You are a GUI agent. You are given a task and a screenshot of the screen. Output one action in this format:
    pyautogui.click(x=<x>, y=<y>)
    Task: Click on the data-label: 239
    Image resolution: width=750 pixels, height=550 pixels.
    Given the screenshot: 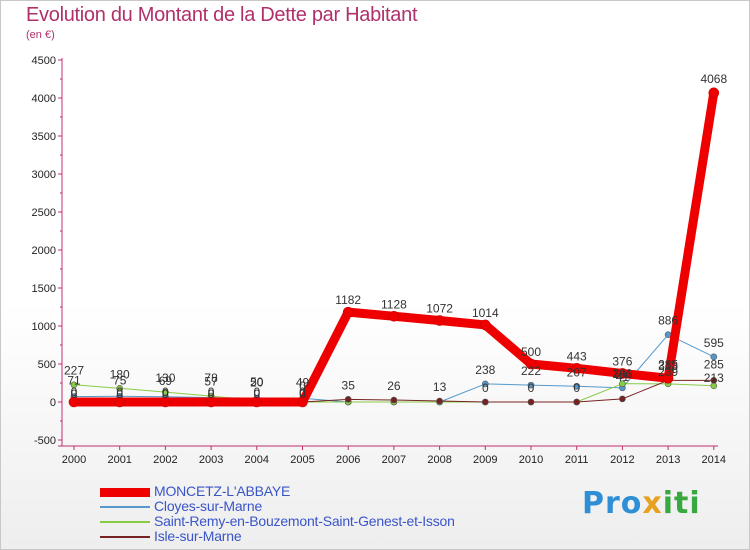 What is the action you would take?
    pyautogui.click(x=668, y=372)
    